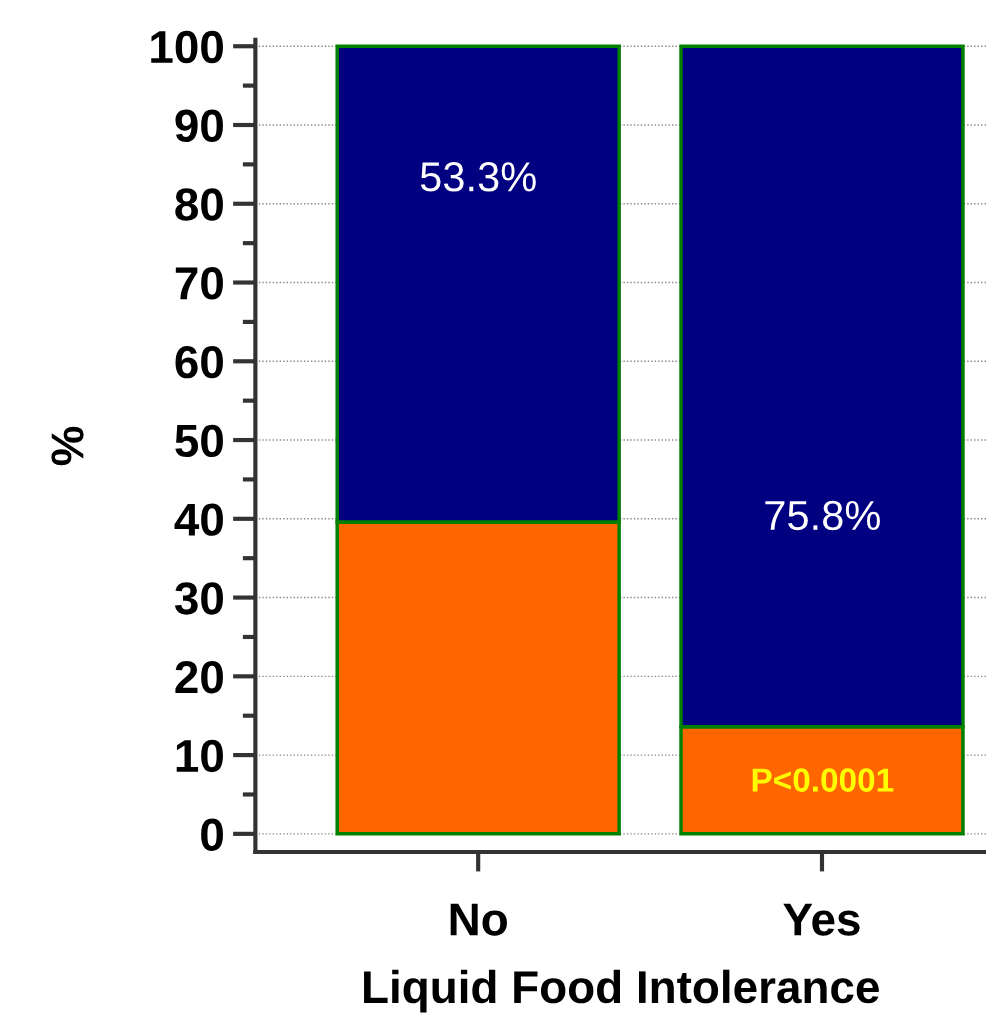 The image size is (986, 1024). What do you see at coordinates (821, 919) in the screenshot?
I see `x-tick-label: Yes` at bounding box center [821, 919].